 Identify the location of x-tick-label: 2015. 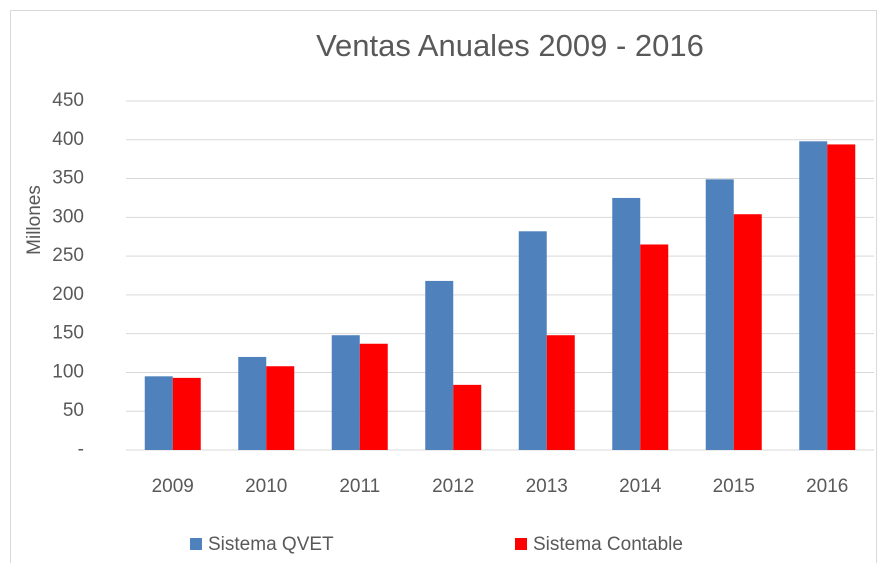
(734, 486).